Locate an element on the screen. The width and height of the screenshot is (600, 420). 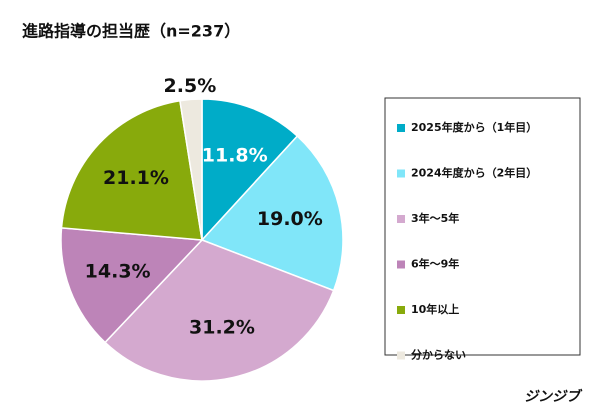
legend-label: 3年〜5年 is located at coordinates (435, 218).